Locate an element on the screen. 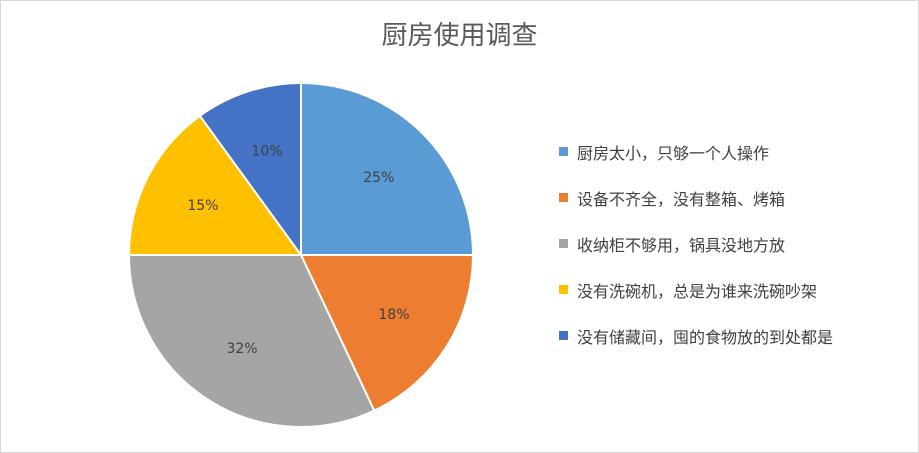  legend-item: 没有储藏间，囤的食物放的到处都是 is located at coordinates (736, 335).